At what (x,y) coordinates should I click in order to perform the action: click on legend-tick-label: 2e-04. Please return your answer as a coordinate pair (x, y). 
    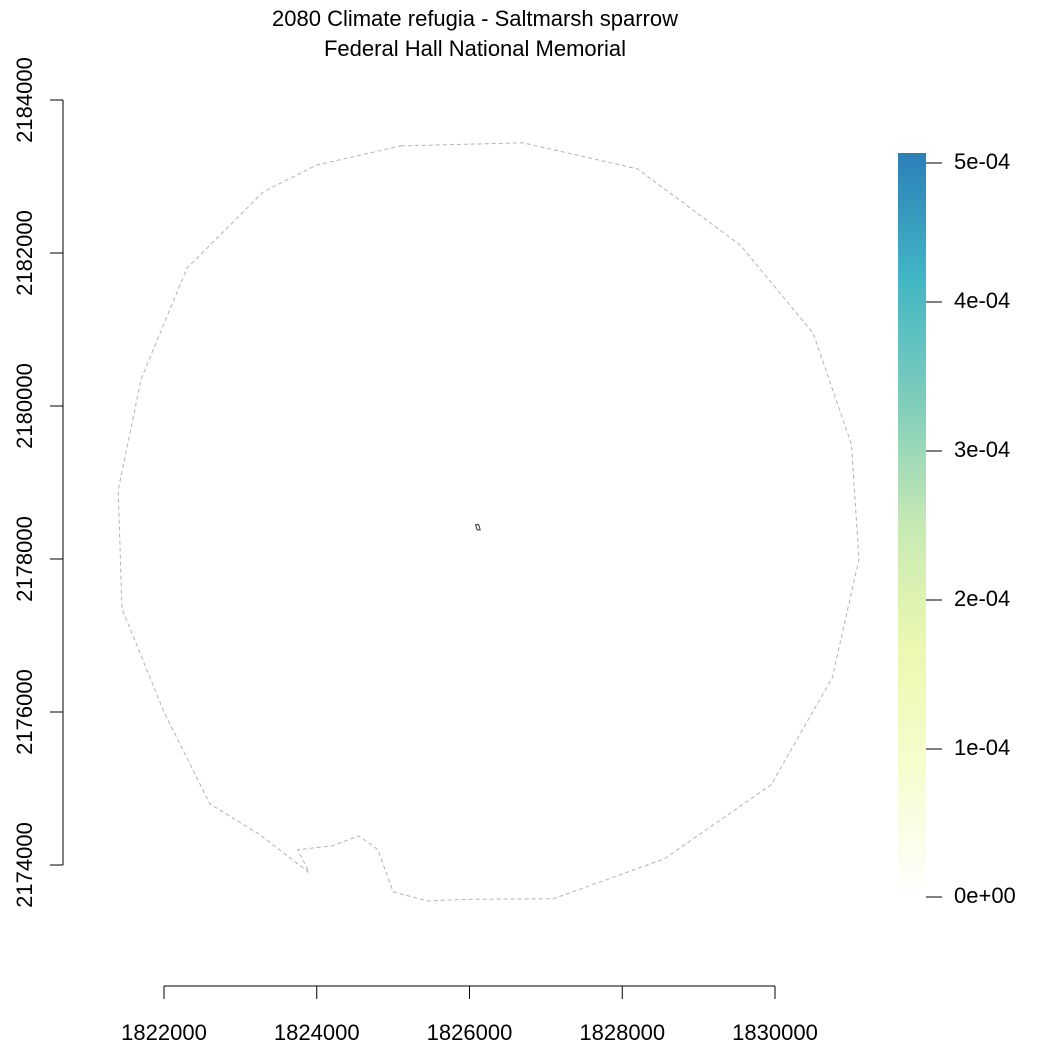
    Looking at the image, I should click on (982, 598).